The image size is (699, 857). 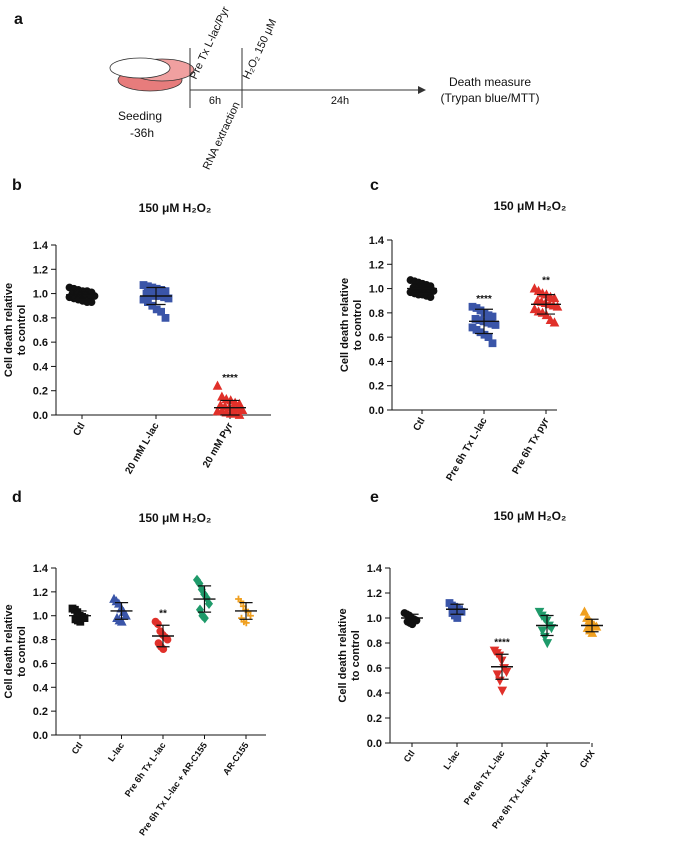 What do you see at coordinates (210, 43) in the screenshot?
I see `step-label: Pre Tx L-lac/Pyr` at bounding box center [210, 43].